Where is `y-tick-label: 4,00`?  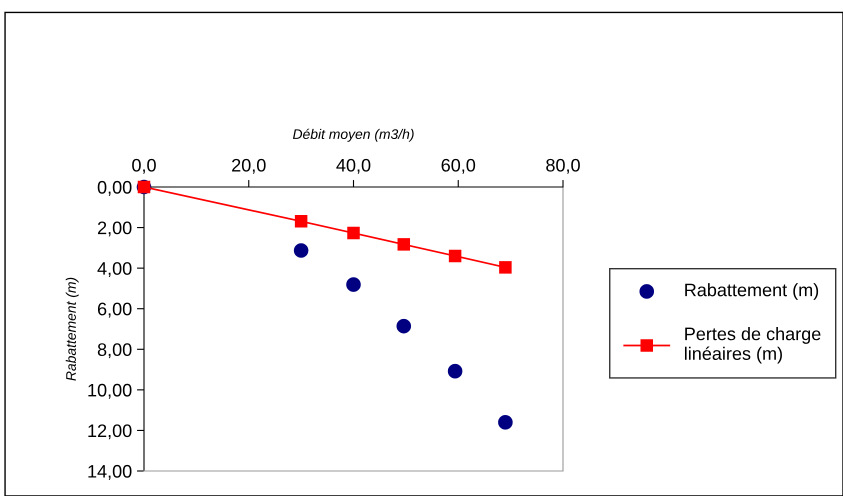
y-tick-label: 4,00 is located at coordinates (114, 269).